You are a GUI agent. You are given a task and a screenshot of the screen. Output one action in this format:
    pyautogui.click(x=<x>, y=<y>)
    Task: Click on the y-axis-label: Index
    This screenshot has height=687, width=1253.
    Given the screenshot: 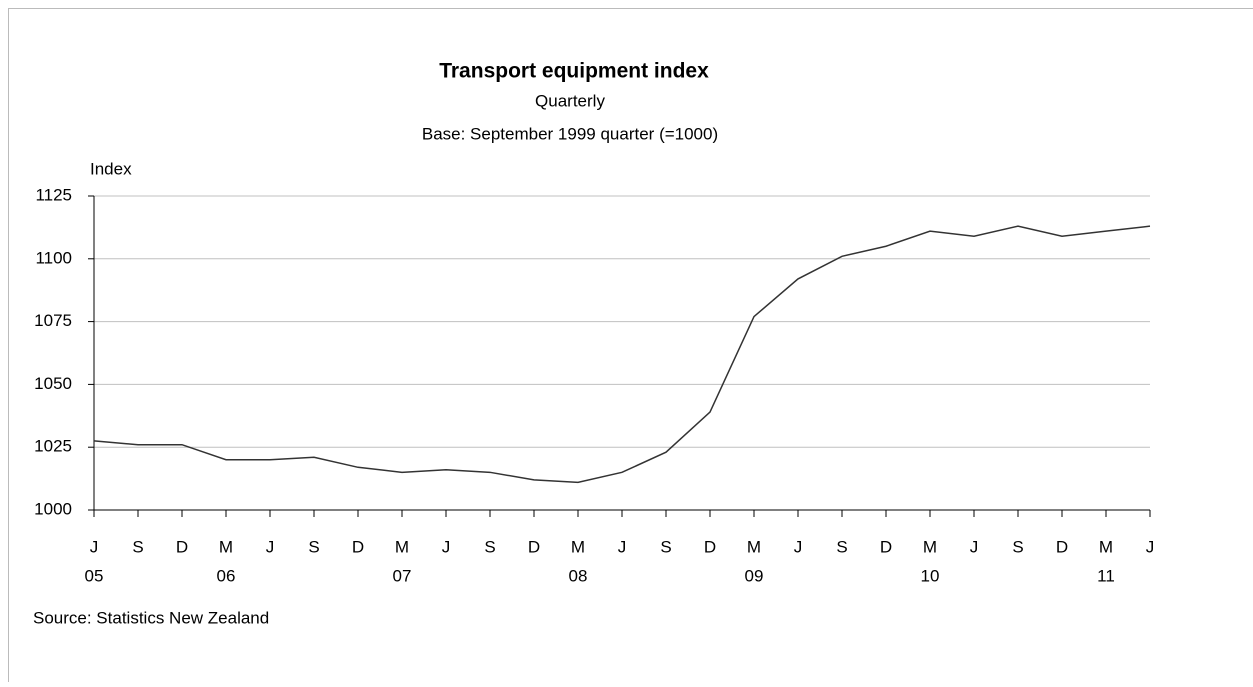 What is the action you would take?
    pyautogui.click(x=111, y=168)
    